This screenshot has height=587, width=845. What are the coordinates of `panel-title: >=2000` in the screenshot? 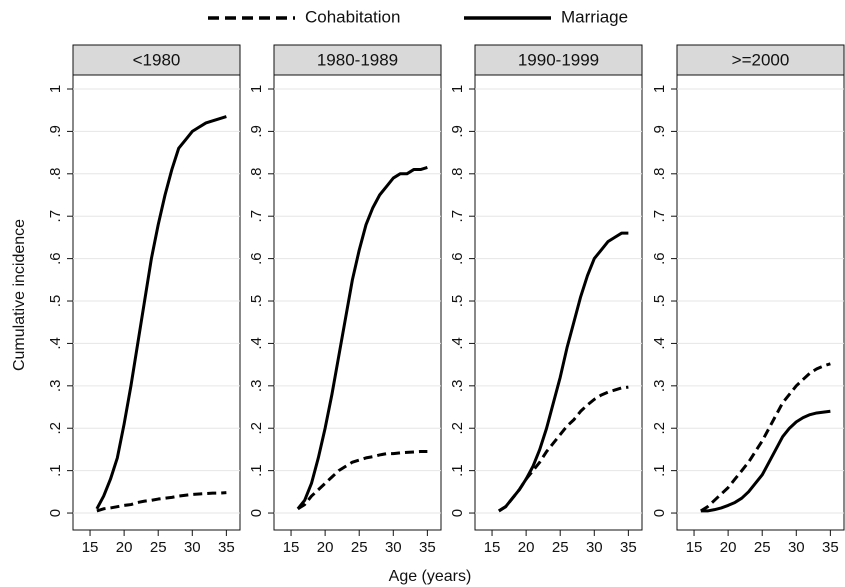 It's located at (761, 59).